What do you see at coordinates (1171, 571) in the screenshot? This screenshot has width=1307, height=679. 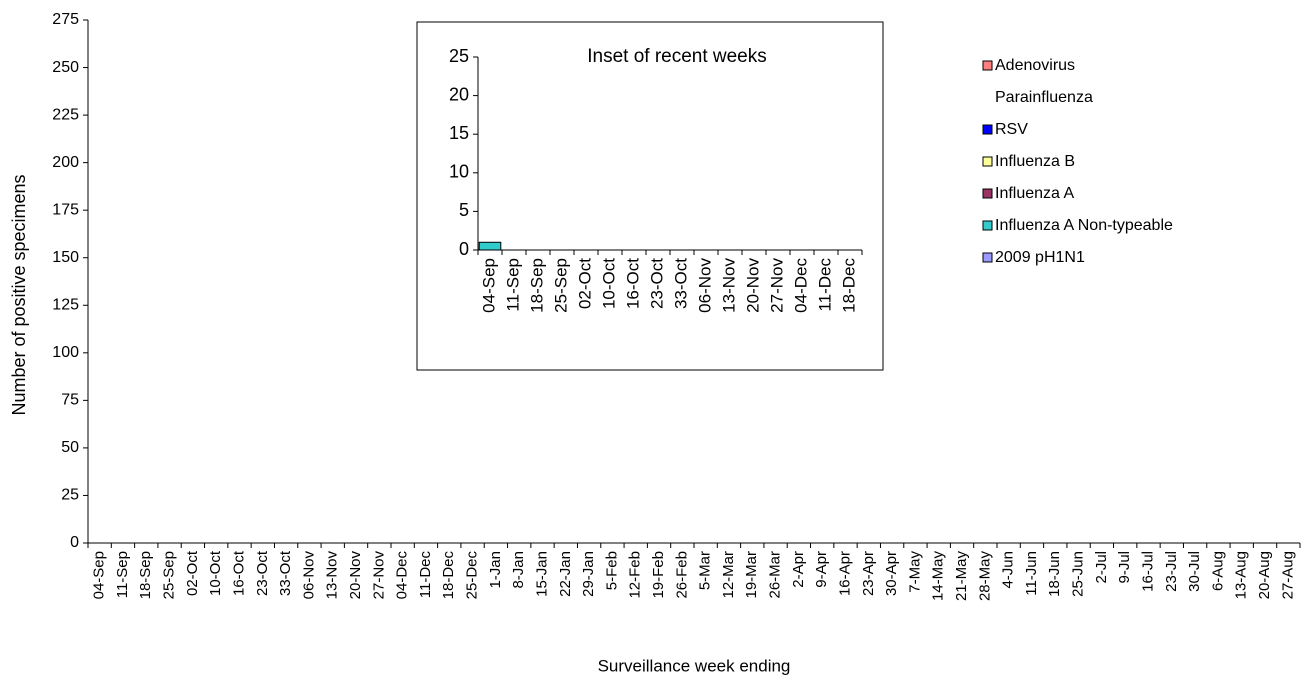 I see `x-tick-label: 23-Jul` at bounding box center [1171, 571].